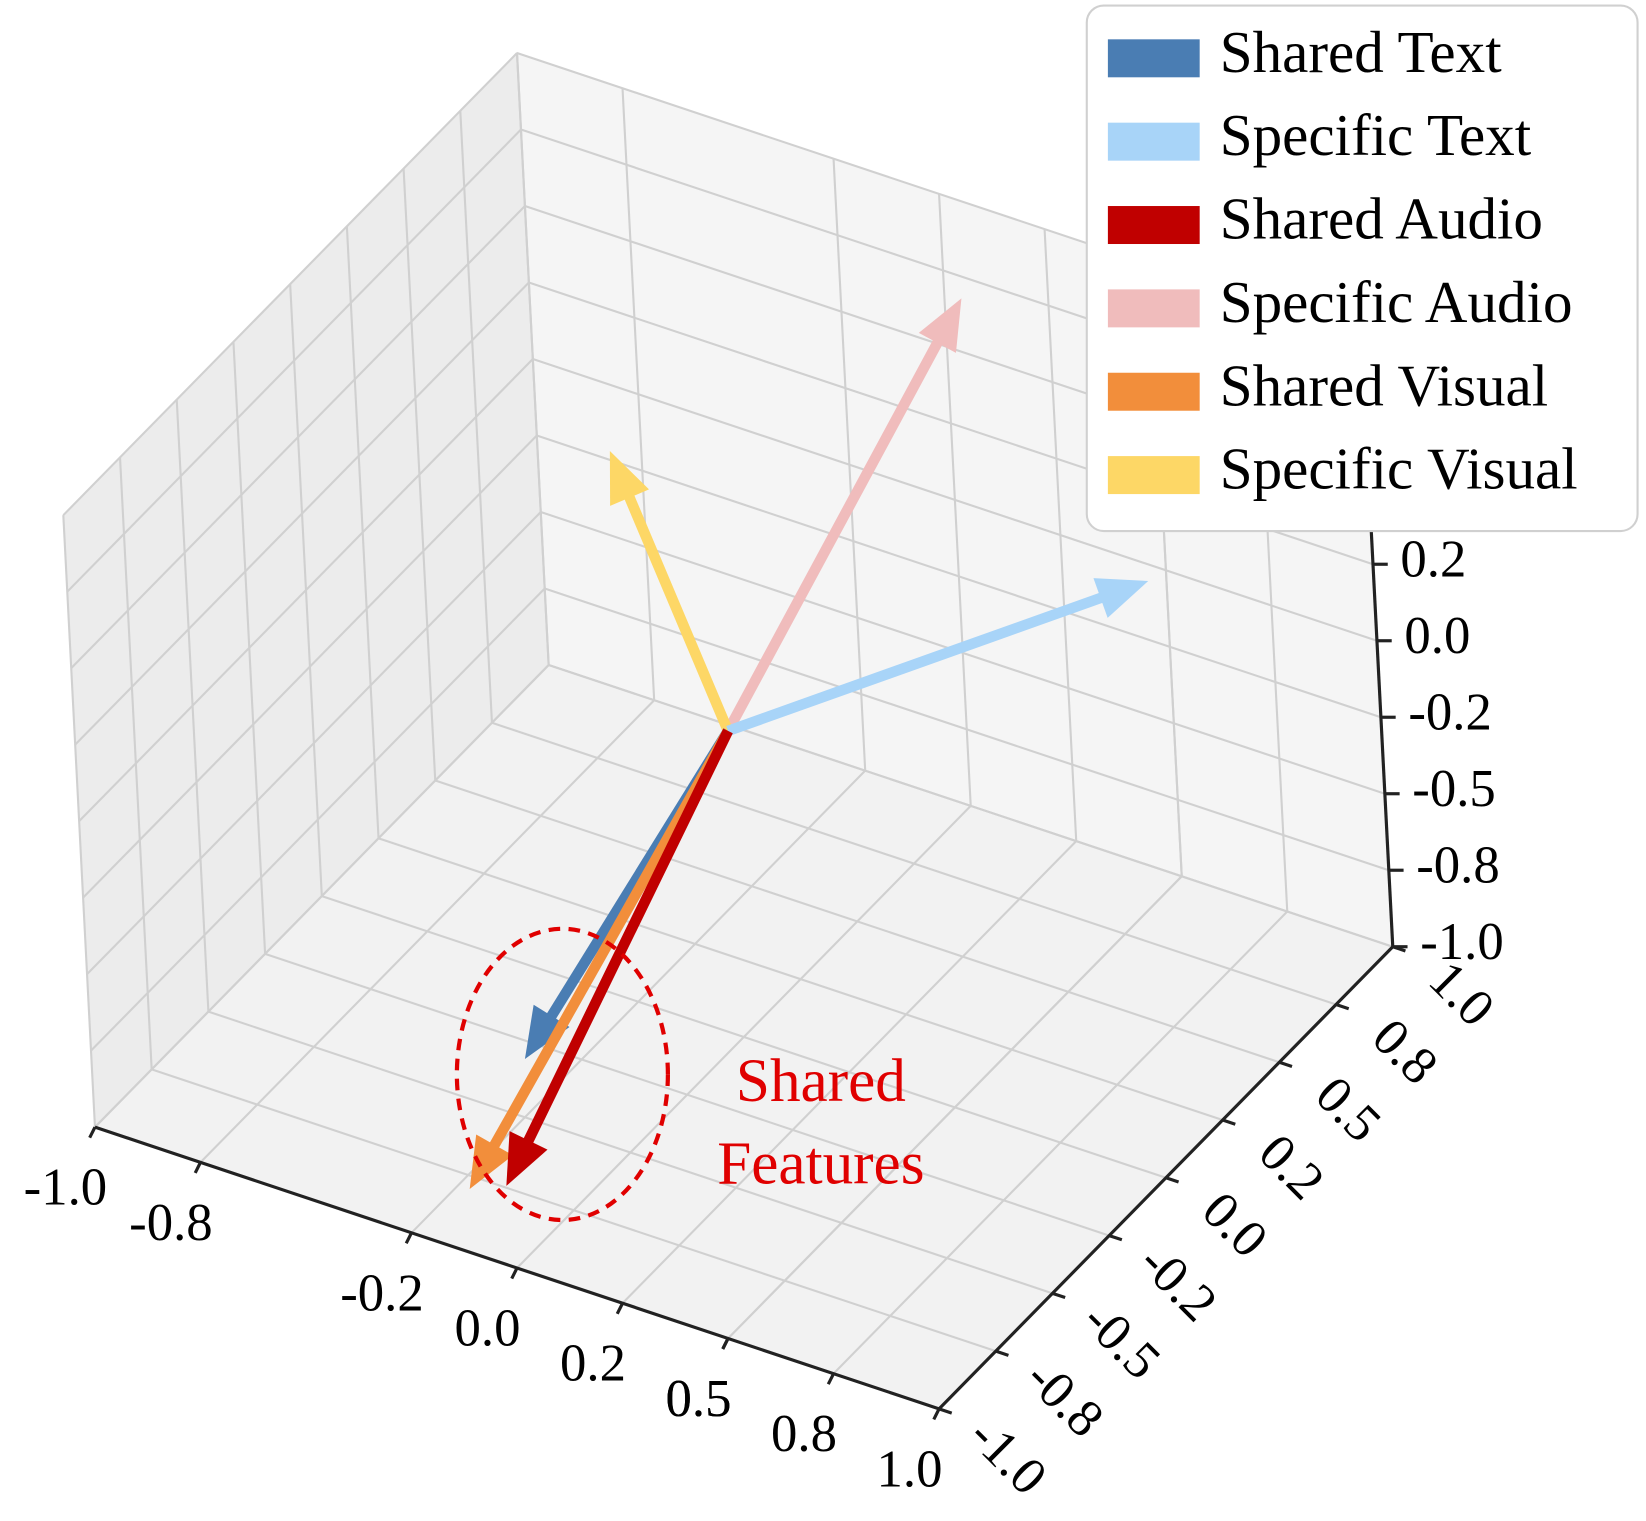  Describe the element at coordinates (1437, 636) in the screenshot. I see `z-tick-label: 0.0` at that location.